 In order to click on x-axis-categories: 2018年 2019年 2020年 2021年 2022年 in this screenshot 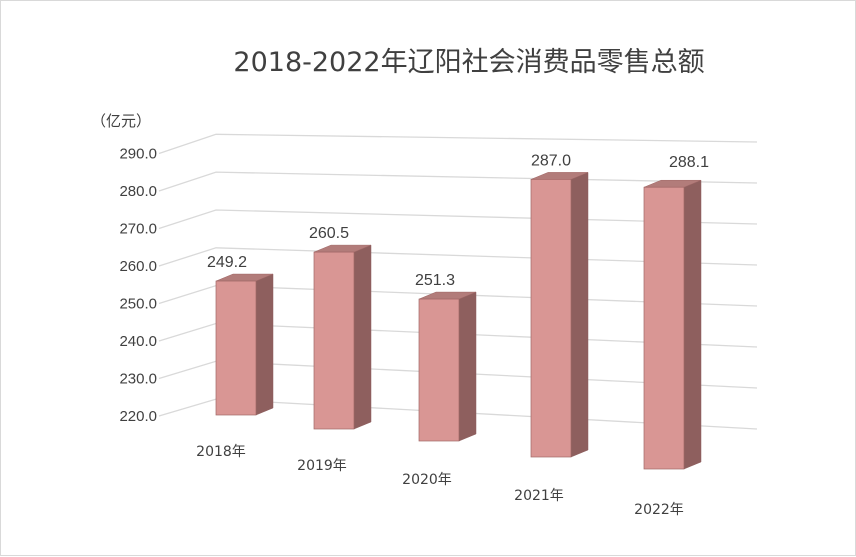, I will do `click(440, 481)`.